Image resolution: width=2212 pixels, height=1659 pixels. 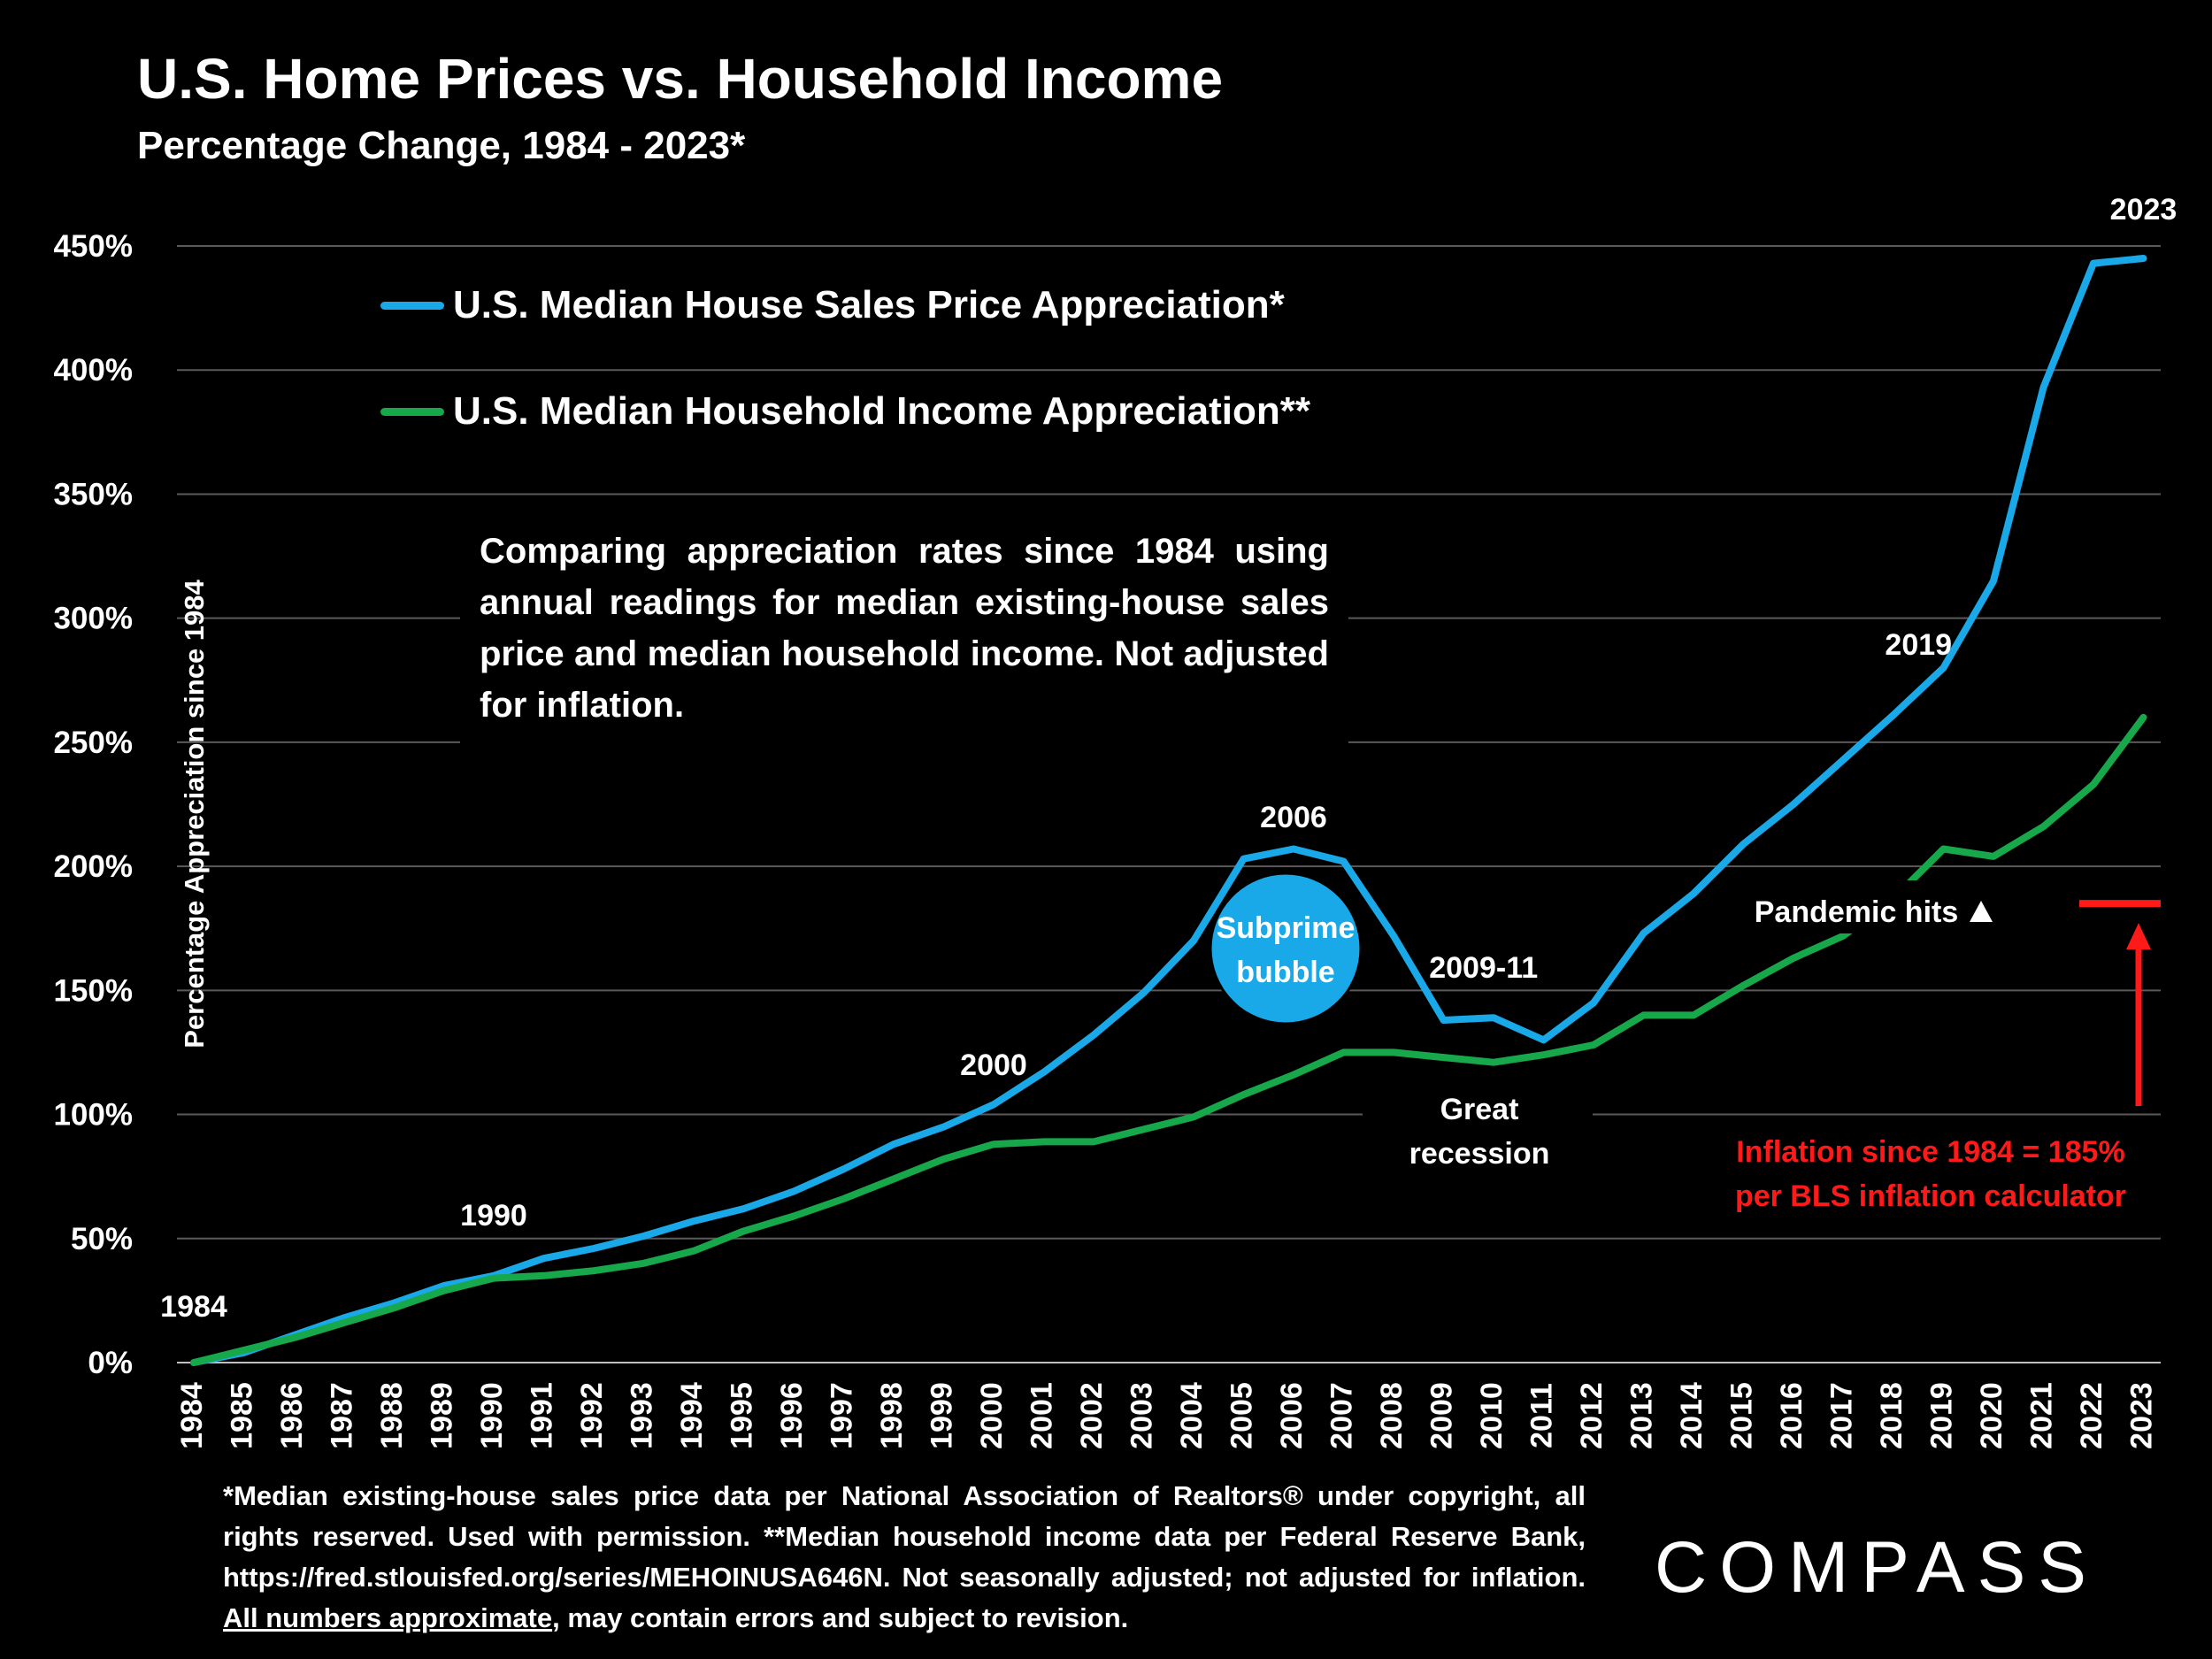 What do you see at coordinates (642, 1416) in the screenshot?
I see `x-tick-label: 1993` at bounding box center [642, 1416].